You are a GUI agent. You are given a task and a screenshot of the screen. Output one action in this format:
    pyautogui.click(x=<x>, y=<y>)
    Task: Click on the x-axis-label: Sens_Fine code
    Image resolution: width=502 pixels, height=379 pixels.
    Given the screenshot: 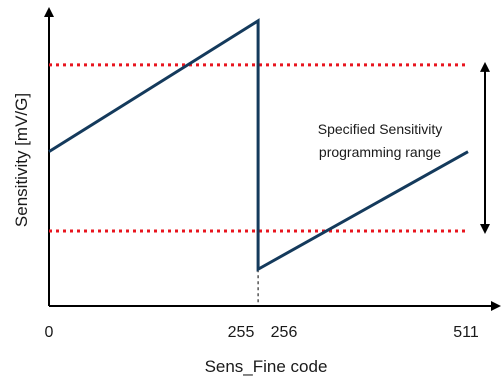 What is the action you would take?
    pyautogui.click(x=266, y=366)
    